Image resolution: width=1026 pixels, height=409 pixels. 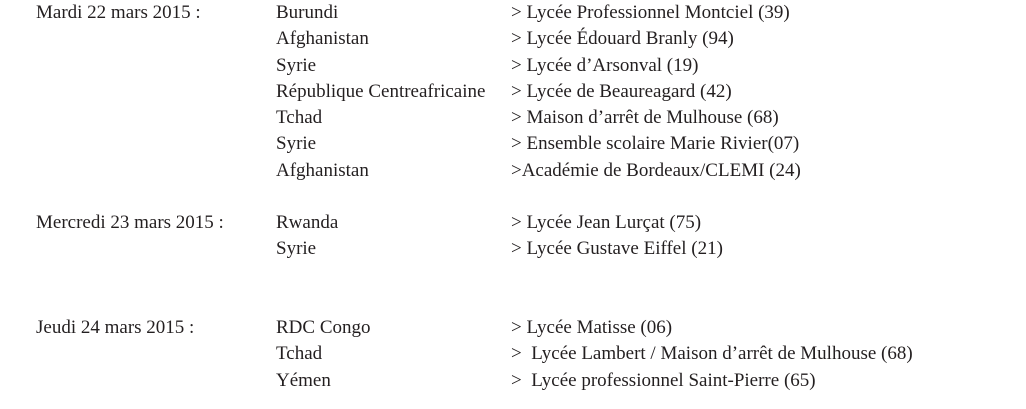 I want to click on school-entry: > Lycée Gustave Eiffel (21), so click(x=617, y=249).